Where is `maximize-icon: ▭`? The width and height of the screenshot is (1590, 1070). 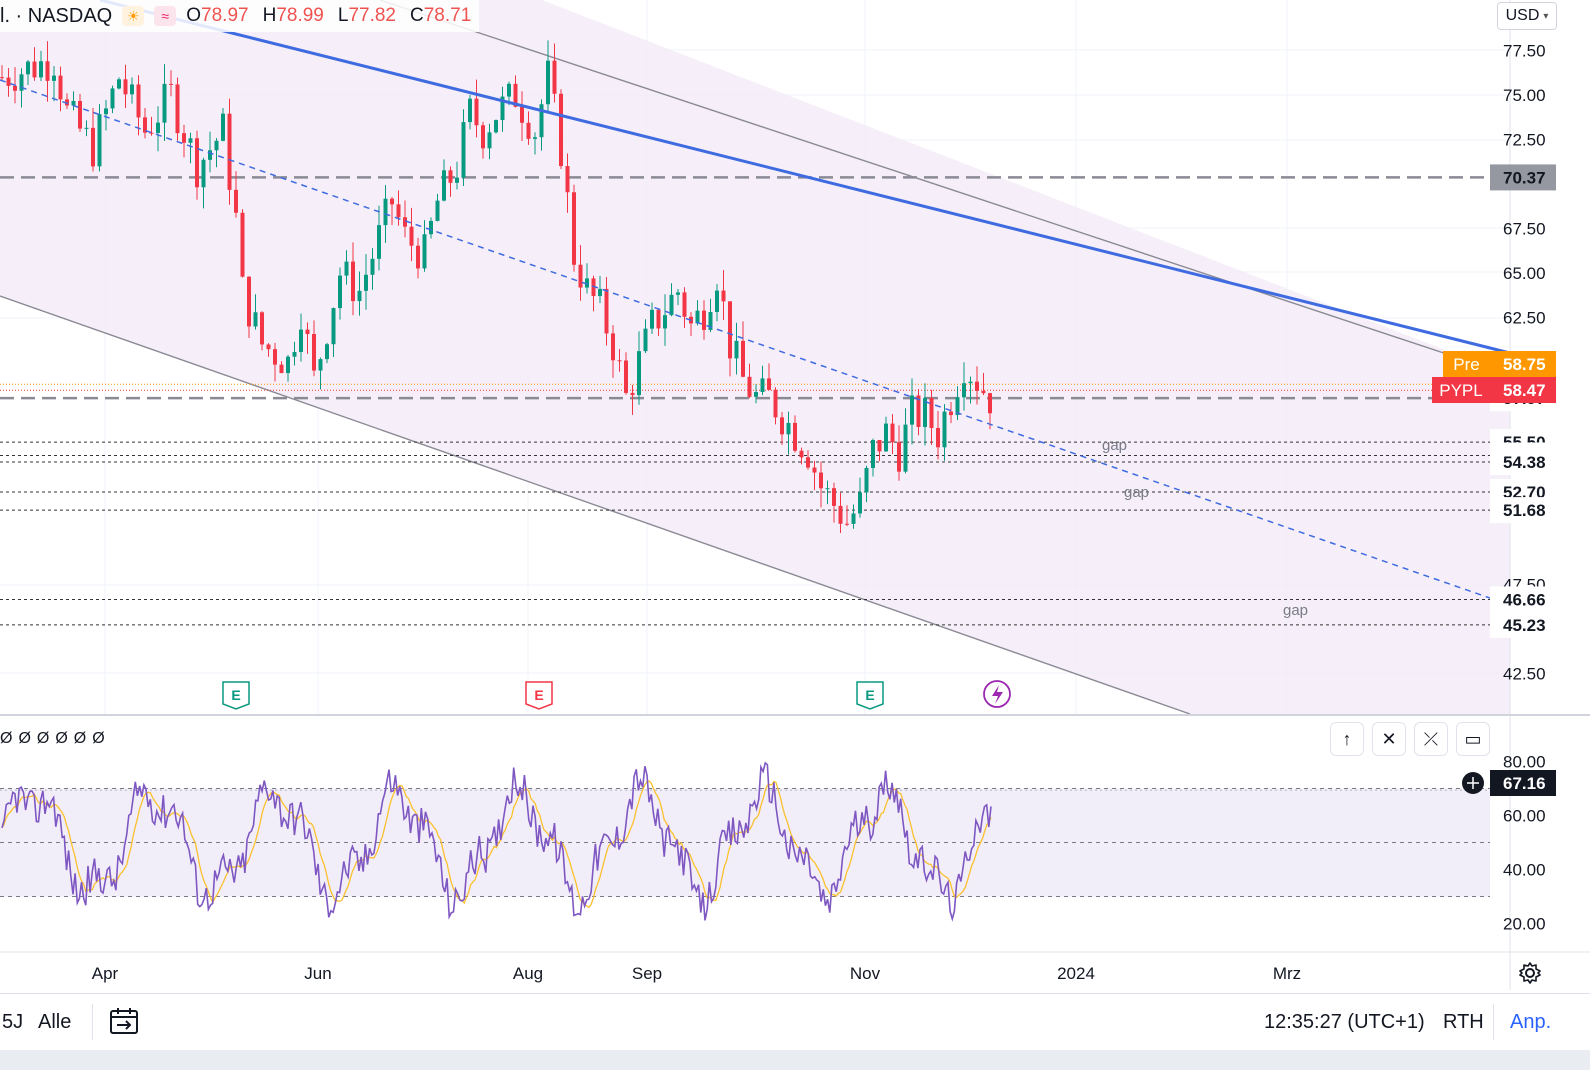 maximize-icon: ▭ is located at coordinates (1473, 739).